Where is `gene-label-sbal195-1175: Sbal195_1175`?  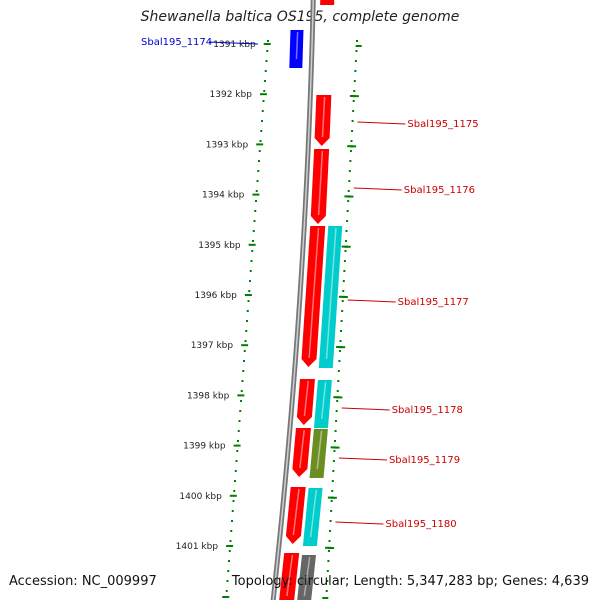 gene-label-sbal195-1175: Sbal195_1175 is located at coordinates (442, 124).